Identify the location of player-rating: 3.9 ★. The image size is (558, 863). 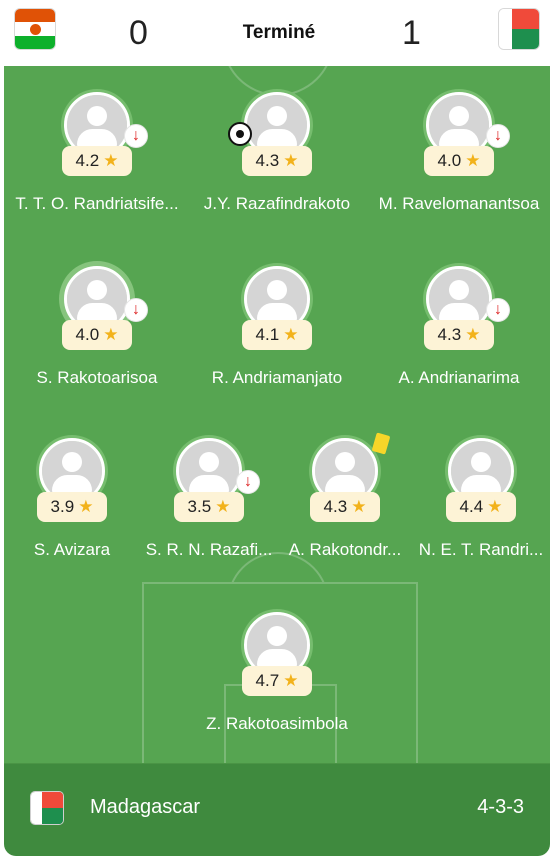
(72, 507).